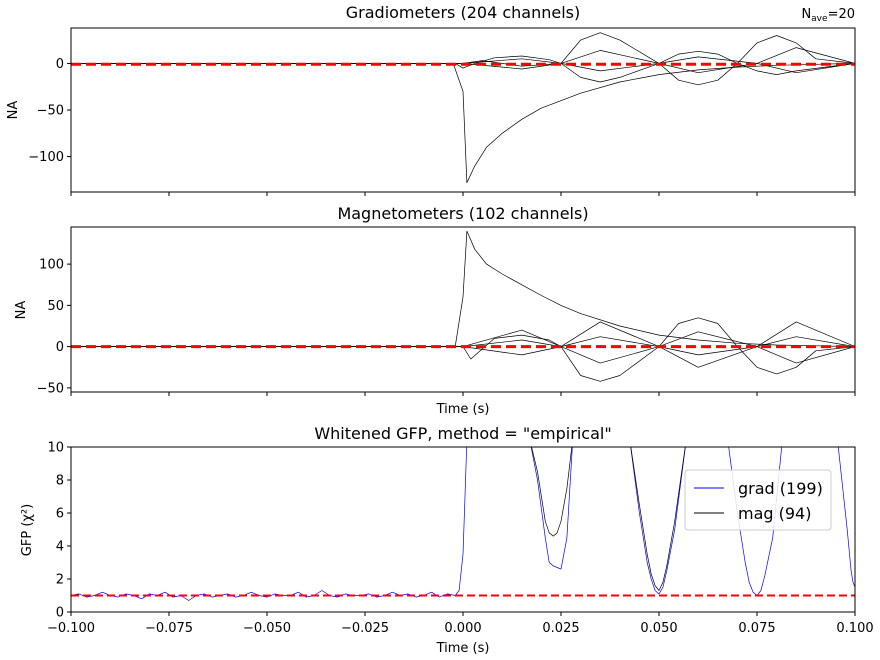  I want to click on x-tick-label: 0.025, so click(560, 628).